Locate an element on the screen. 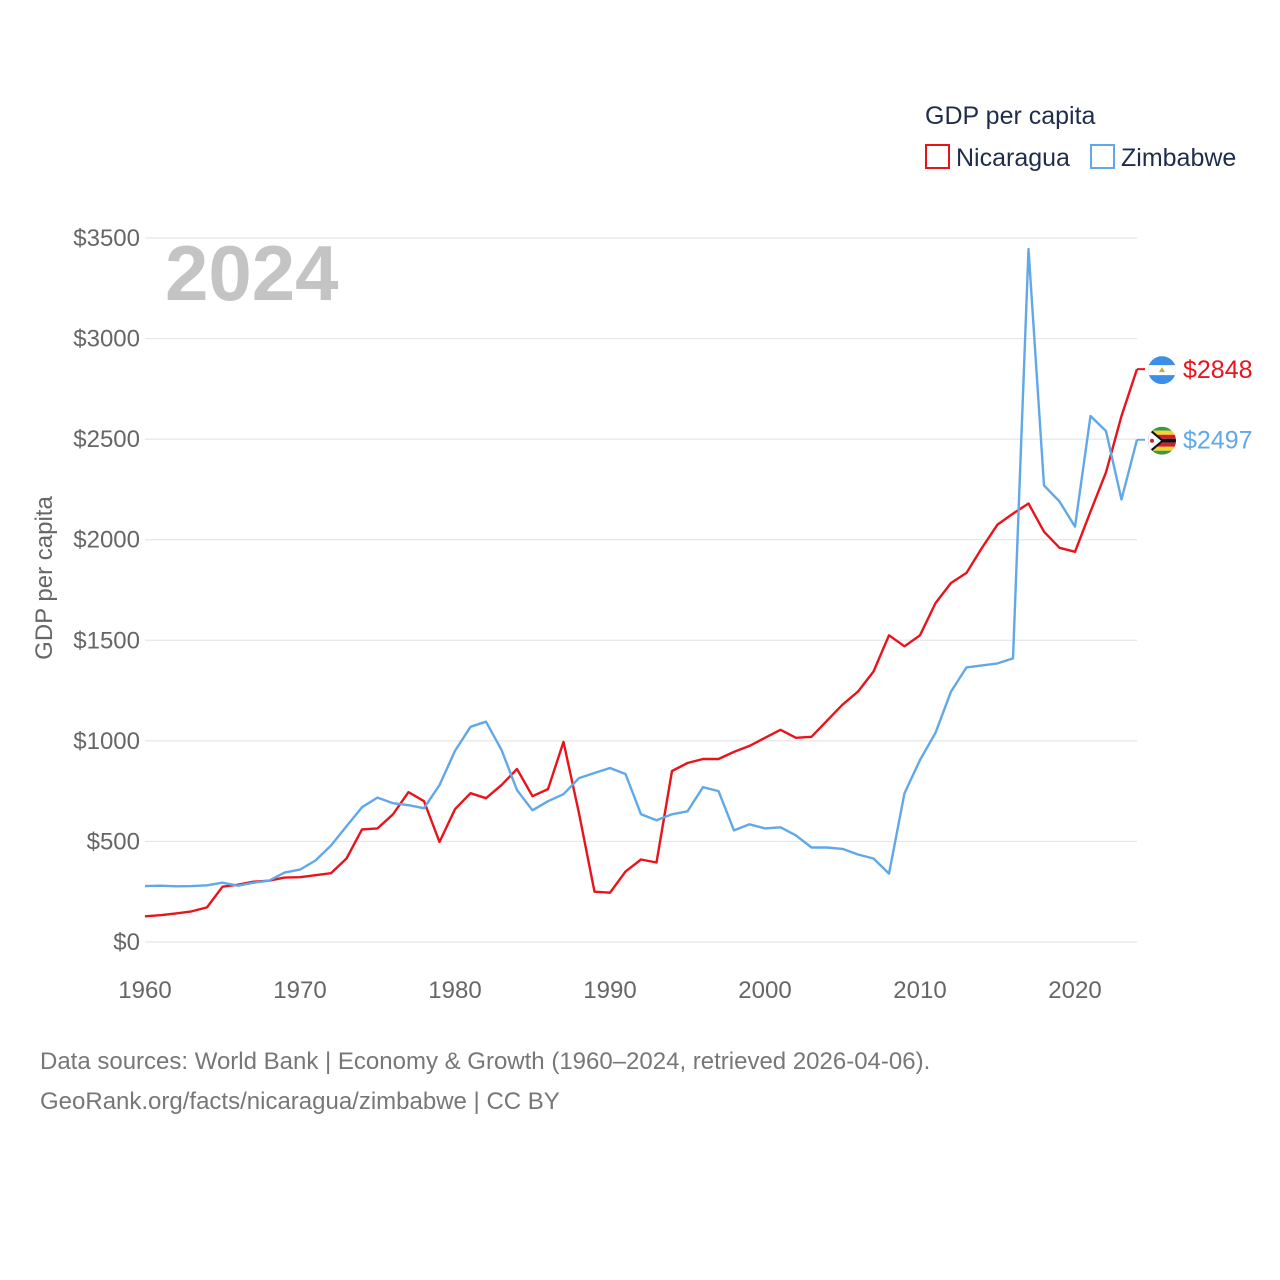  nicaragua-flag-icon is located at coordinates (1162, 370).